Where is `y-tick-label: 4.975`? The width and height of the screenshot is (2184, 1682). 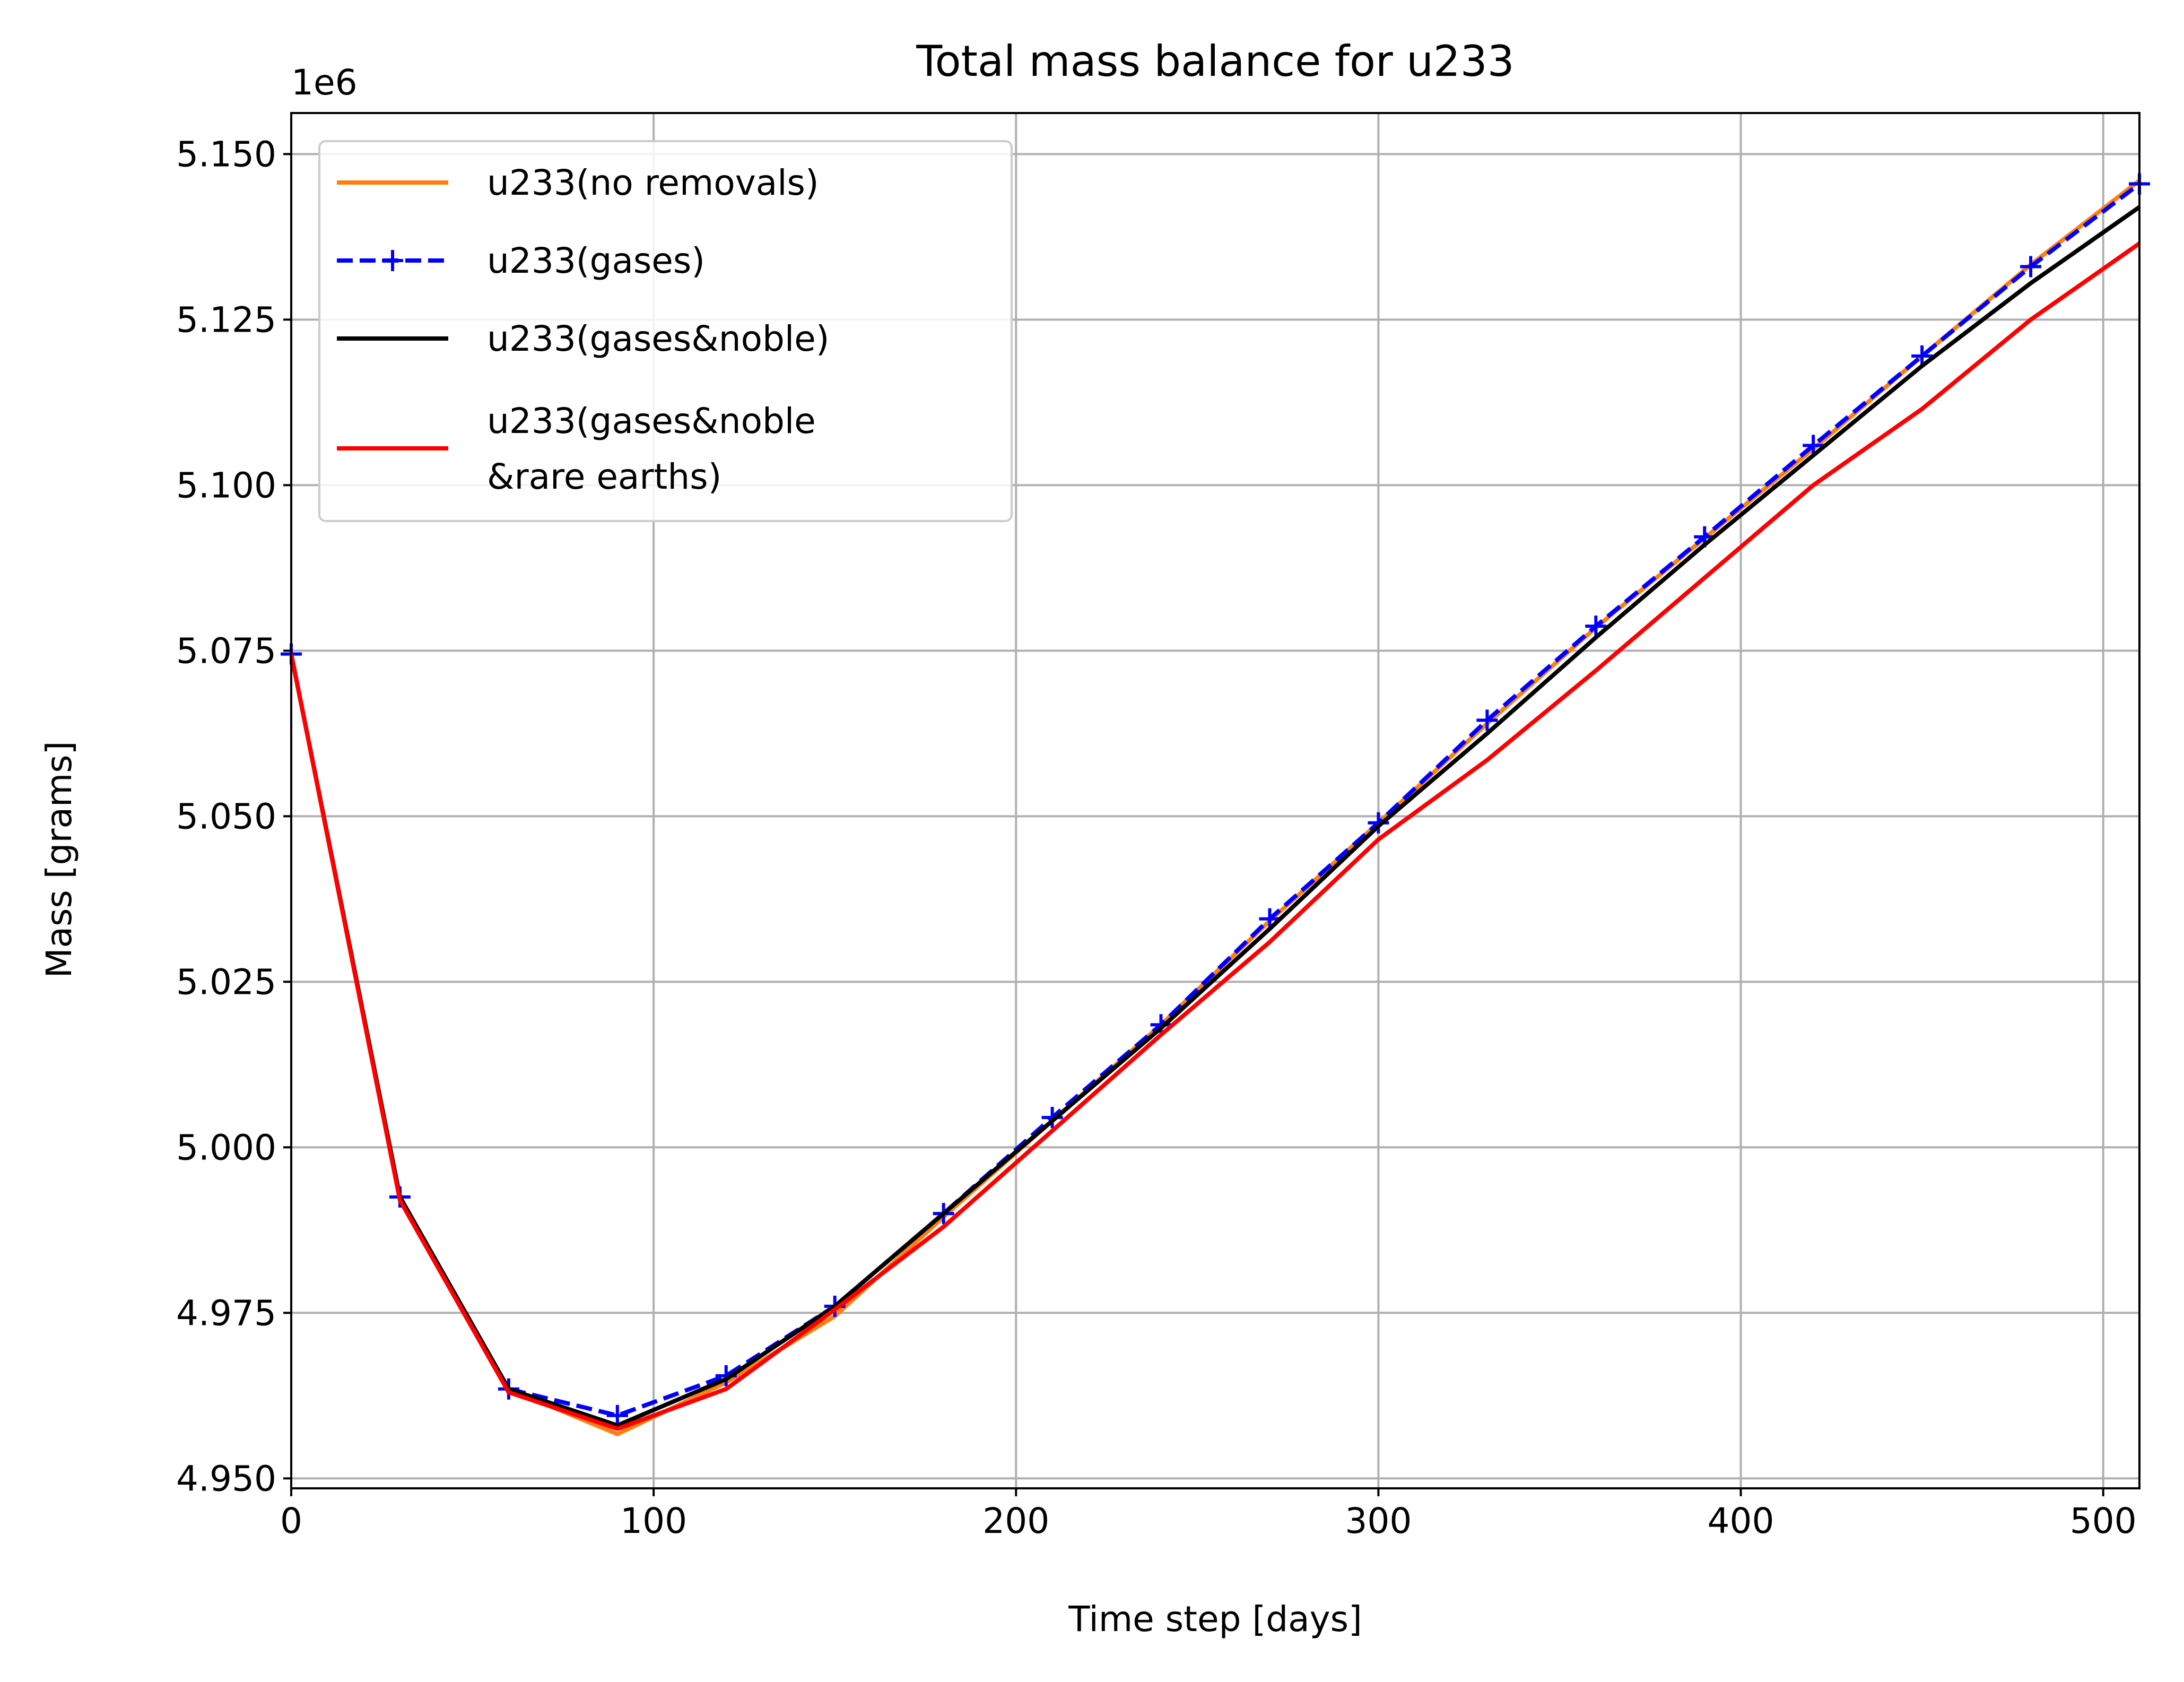
y-tick-label: 4.975 is located at coordinates (226, 1313).